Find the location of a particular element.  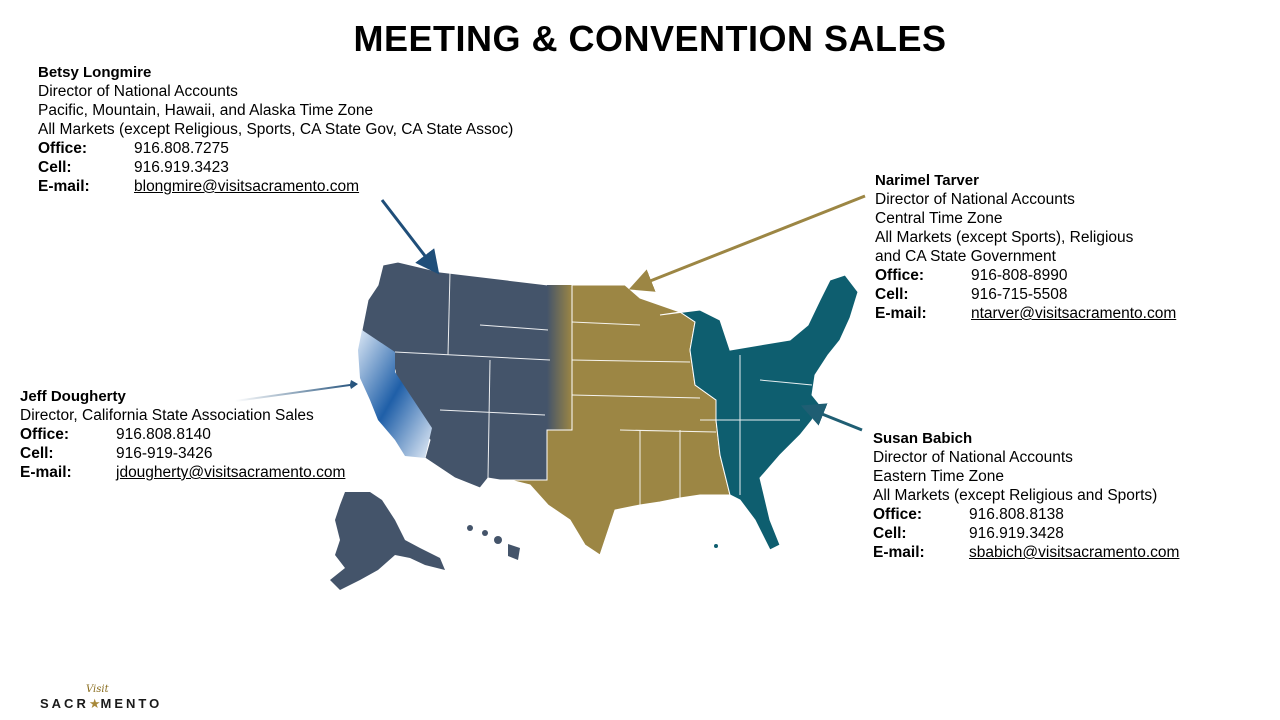

office-phone: 916.808.7275 is located at coordinates (181, 148).